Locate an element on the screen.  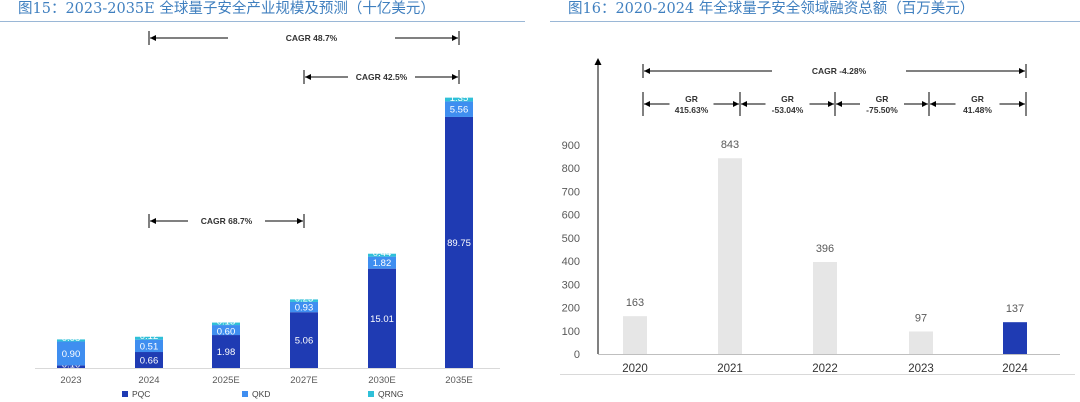
legend-swatch-qrng is located at coordinates (371, 394).